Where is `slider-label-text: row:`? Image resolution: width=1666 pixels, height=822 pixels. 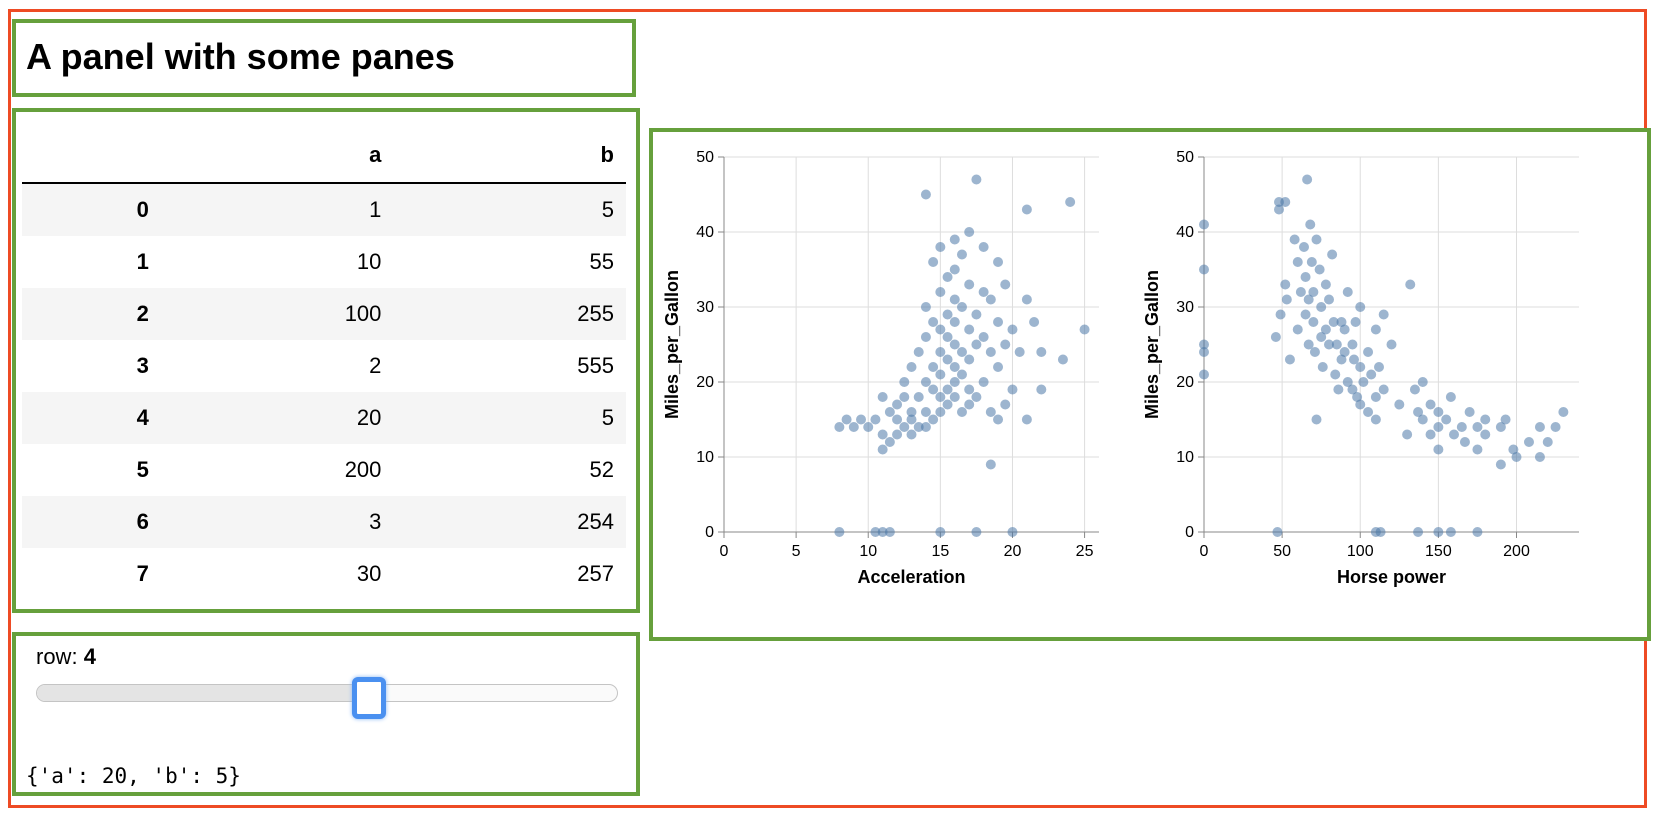 slider-label-text: row: is located at coordinates (57, 656).